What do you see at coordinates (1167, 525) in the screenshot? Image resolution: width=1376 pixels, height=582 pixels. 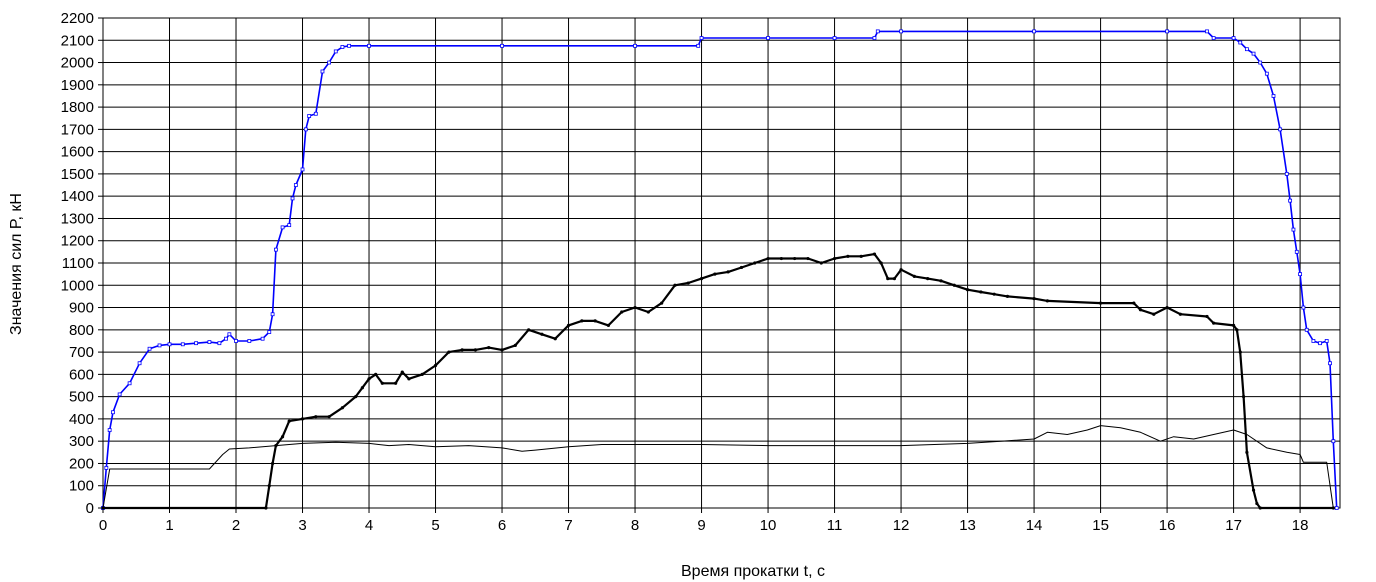 I see `x-tick-label: 16` at bounding box center [1167, 525].